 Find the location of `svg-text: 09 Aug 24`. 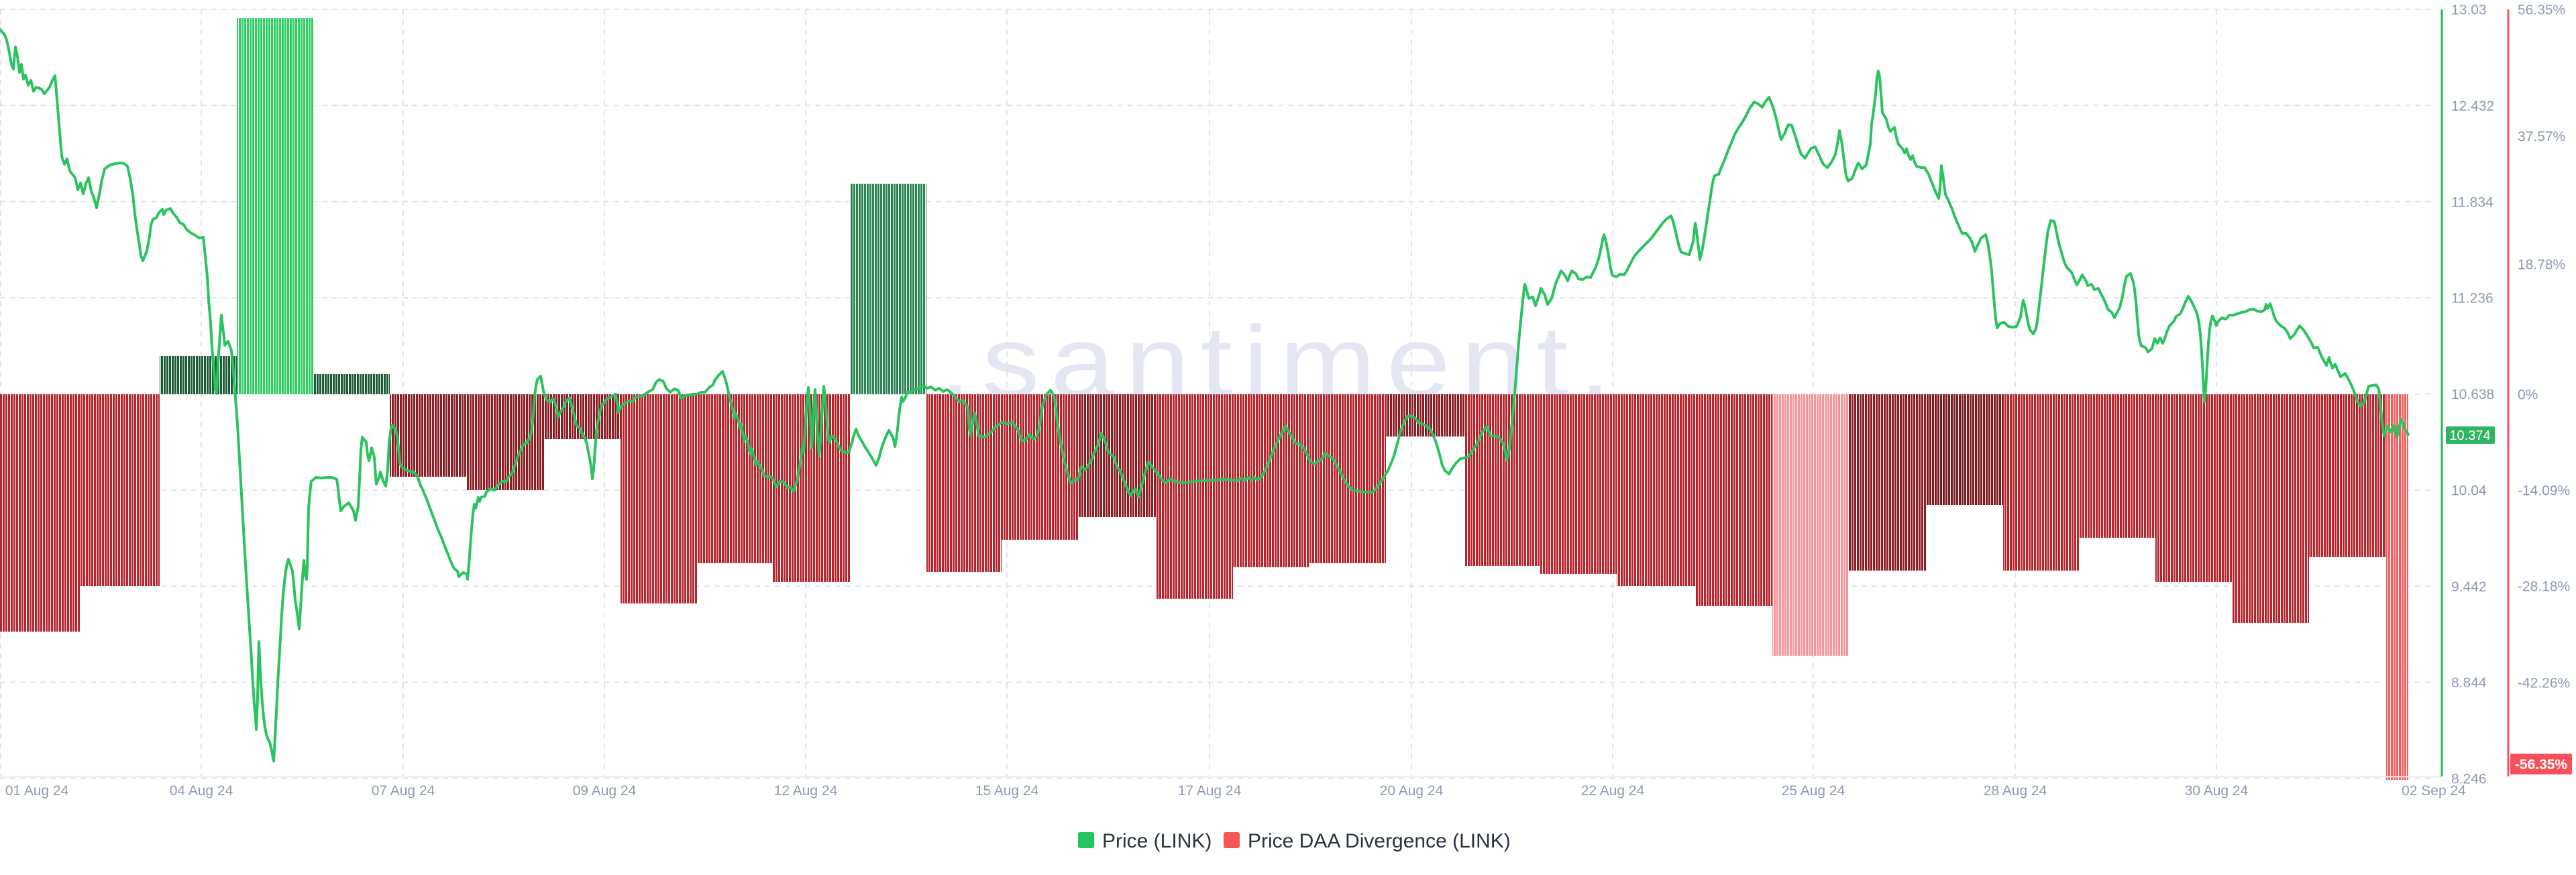

svg-text: 09 Aug 24 is located at coordinates (605, 791).